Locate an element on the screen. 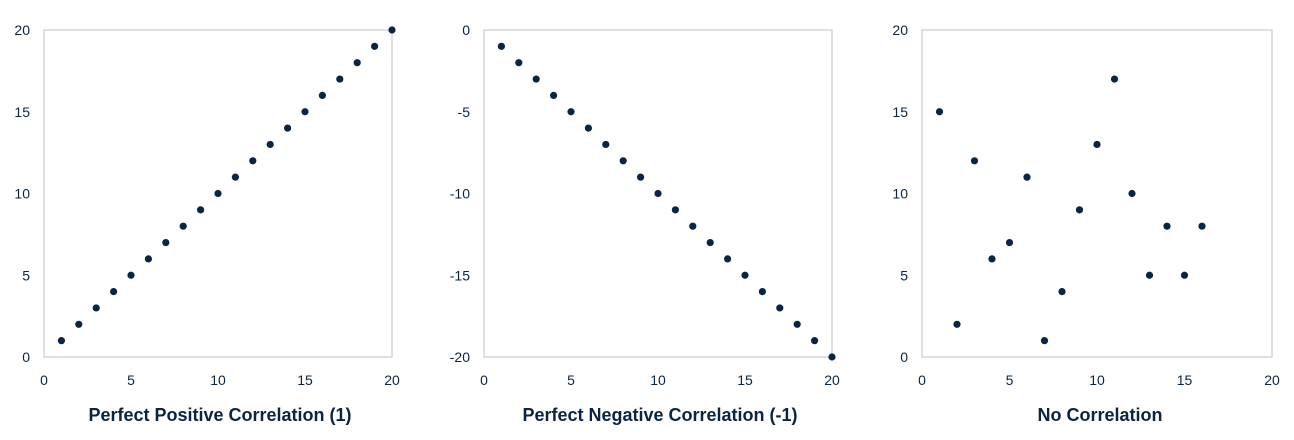  chart-title: No Correlation is located at coordinates (1099, 415).